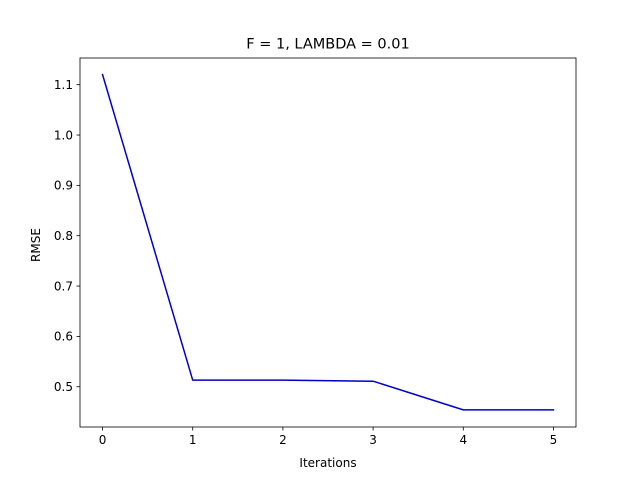 This screenshot has height=480, width=640. What do you see at coordinates (63, 387) in the screenshot?
I see `y-tick-label: 0.5` at bounding box center [63, 387].